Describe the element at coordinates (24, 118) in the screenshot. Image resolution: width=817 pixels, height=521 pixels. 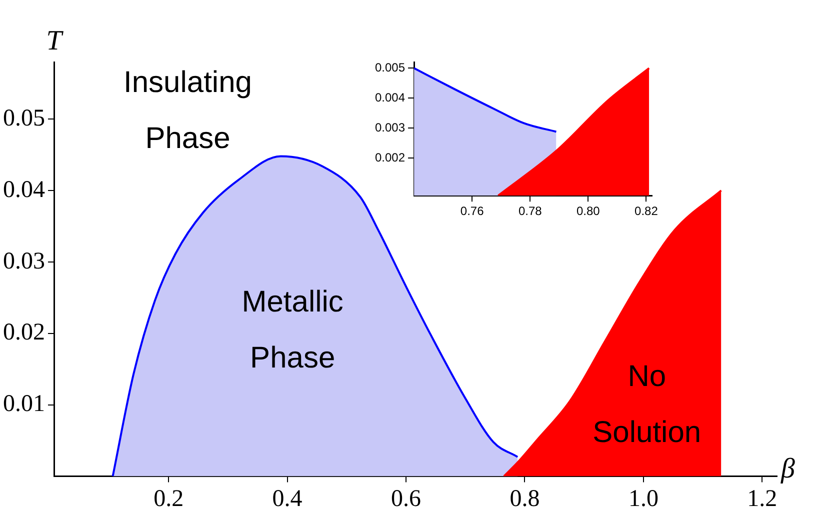
I see `y-tick-label: 0.05` at that location.